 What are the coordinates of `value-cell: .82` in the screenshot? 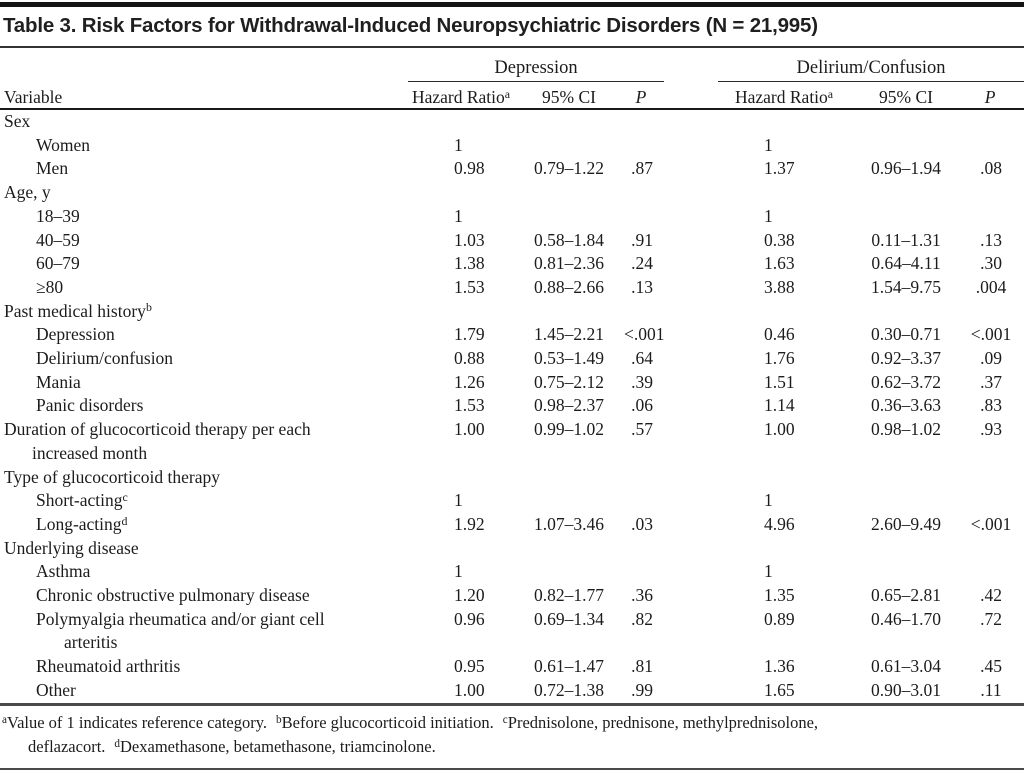 It's located at (642, 618).